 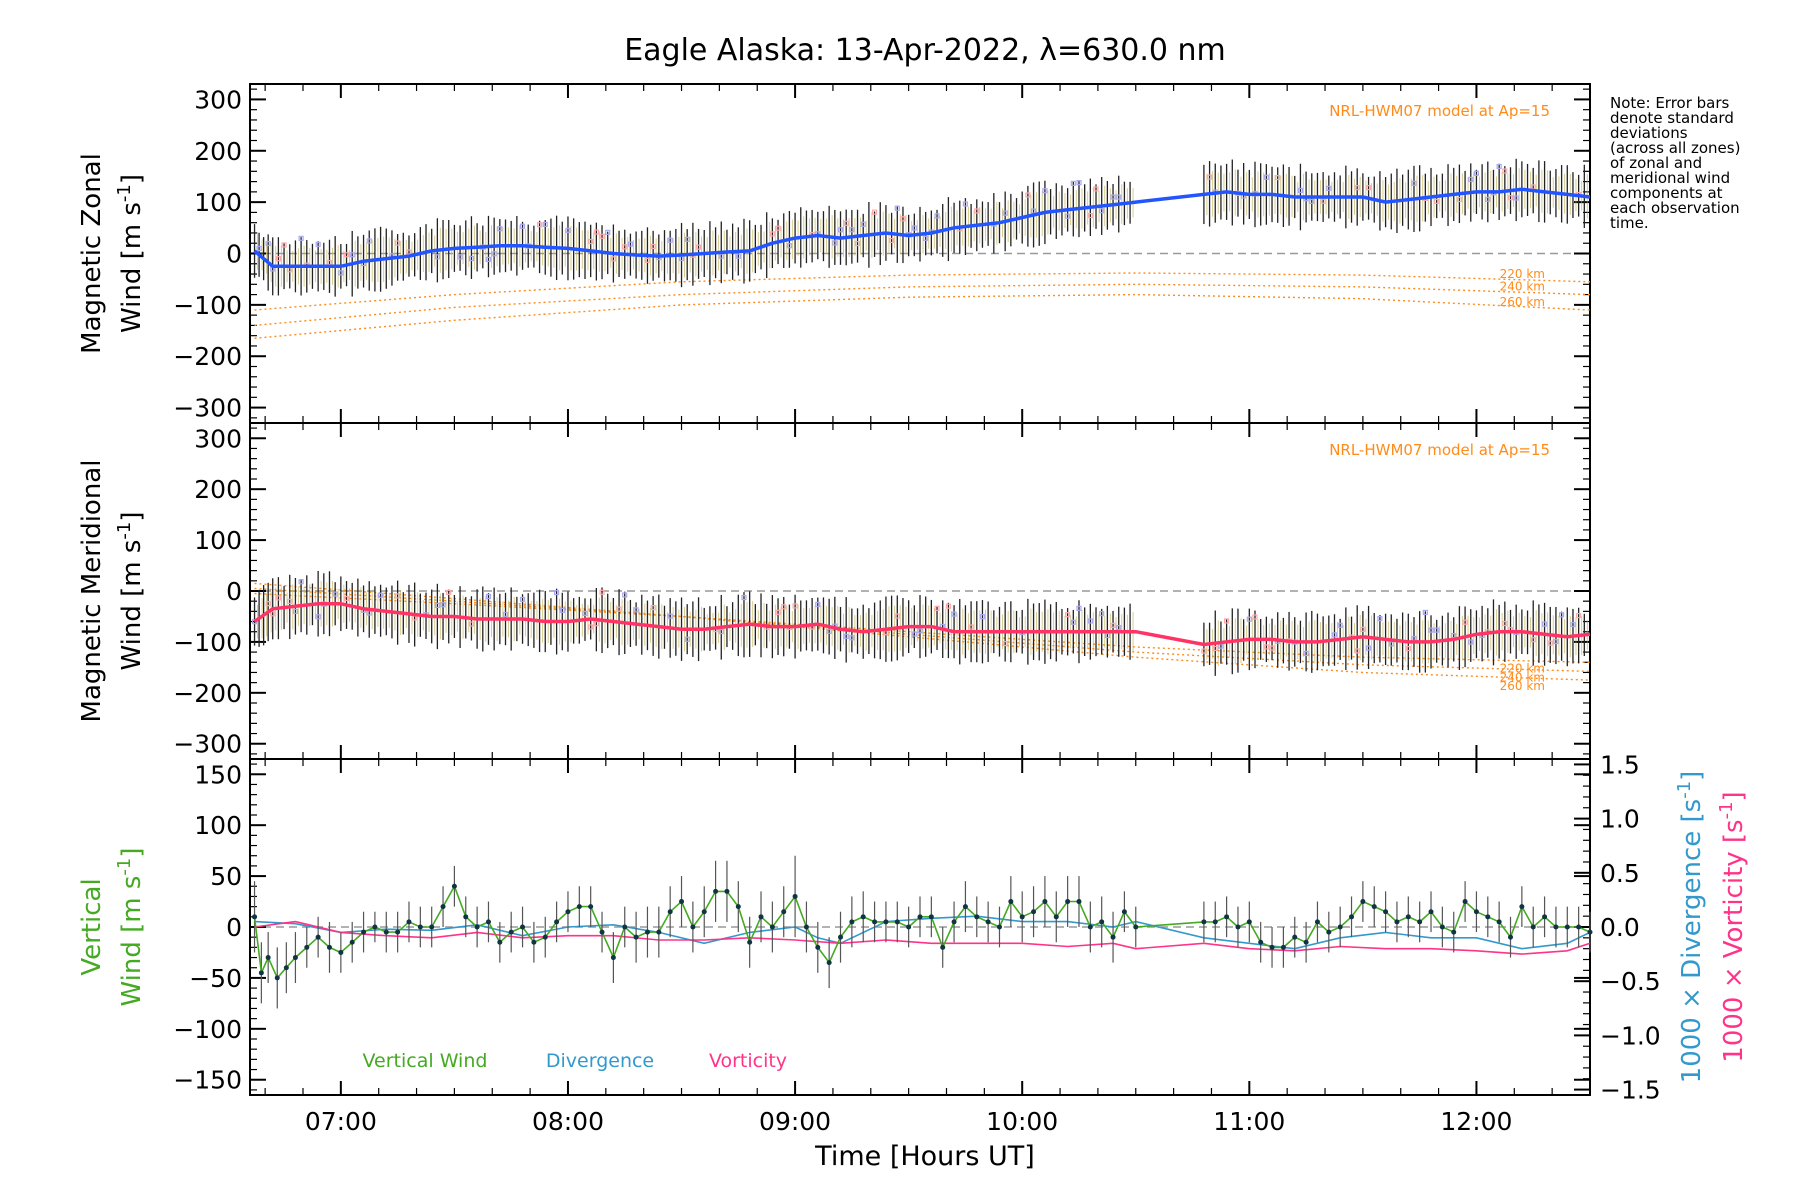 What do you see at coordinates (218, 489) in the screenshot?
I see `meridional-ytick-label: 200` at bounding box center [218, 489].